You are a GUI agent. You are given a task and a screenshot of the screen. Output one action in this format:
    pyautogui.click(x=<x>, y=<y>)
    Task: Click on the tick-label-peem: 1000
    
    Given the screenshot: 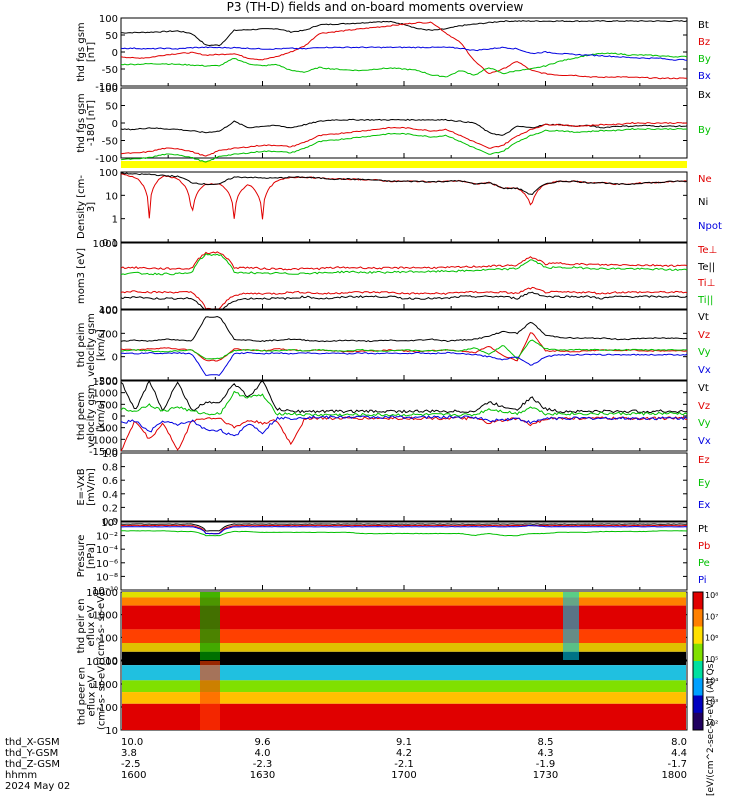 What is the action you would take?
    pyautogui.click(x=105, y=394)
    